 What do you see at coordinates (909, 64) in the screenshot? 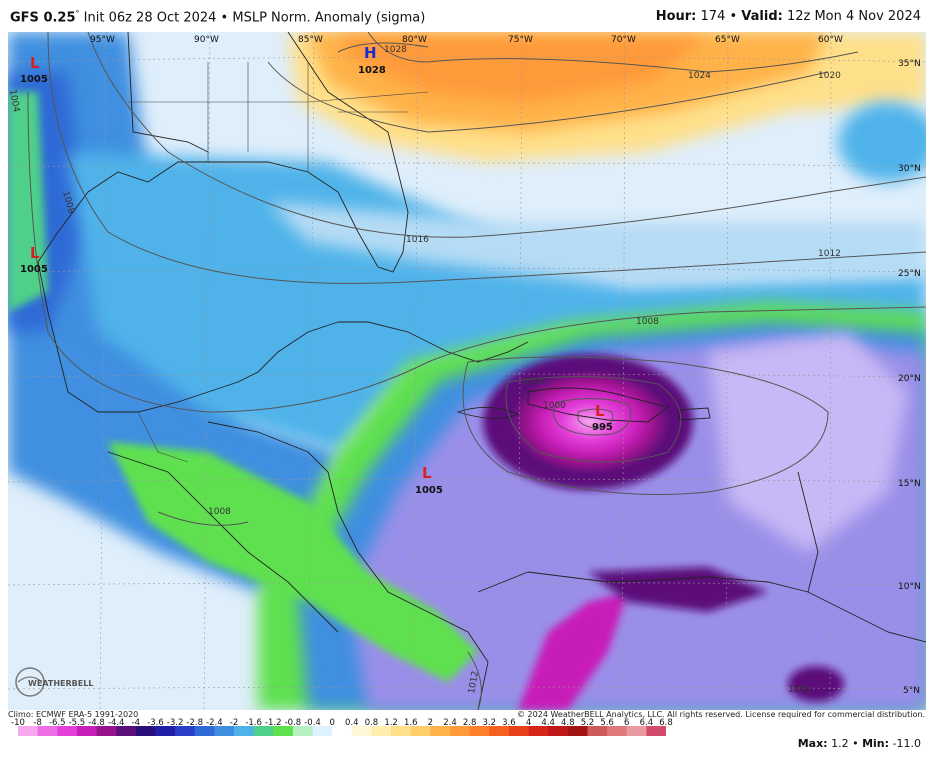
I see `lat-label-35n: 35°N` at bounding box center [909, 64].